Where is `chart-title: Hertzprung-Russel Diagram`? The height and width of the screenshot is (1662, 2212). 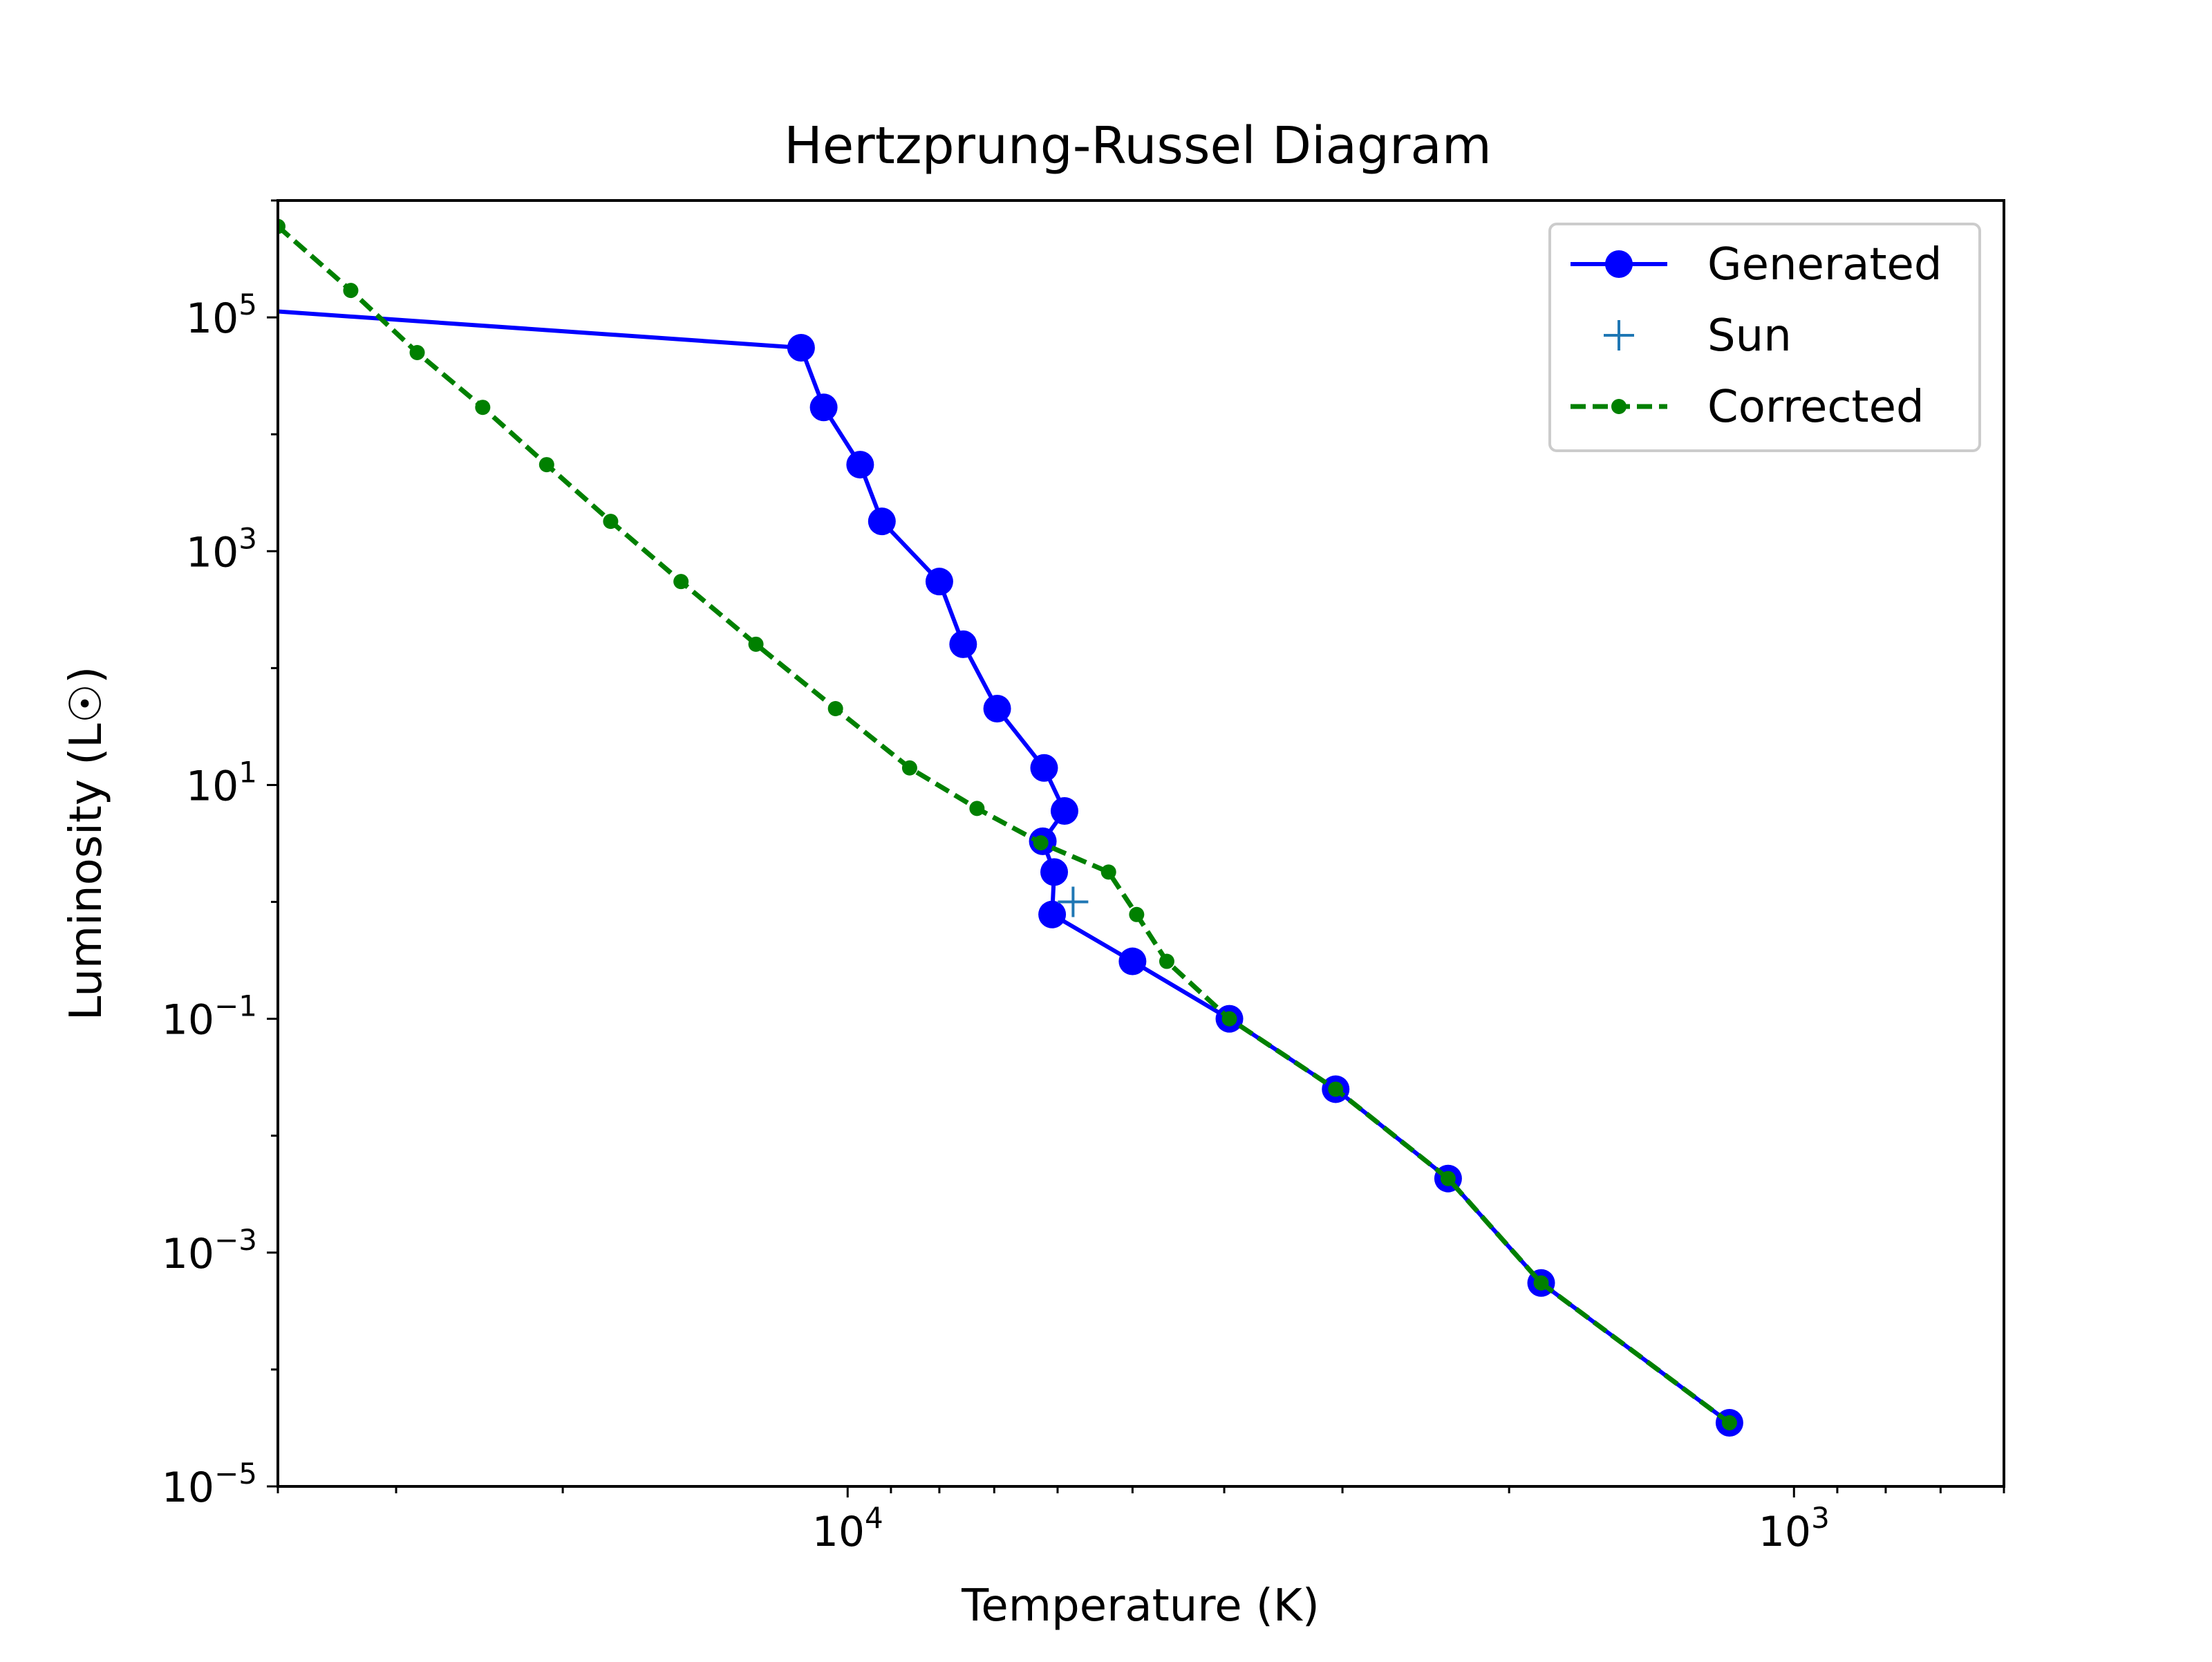 chart-title: Hertzprung-Russel Diagram is located at coordinates (1138, 146).